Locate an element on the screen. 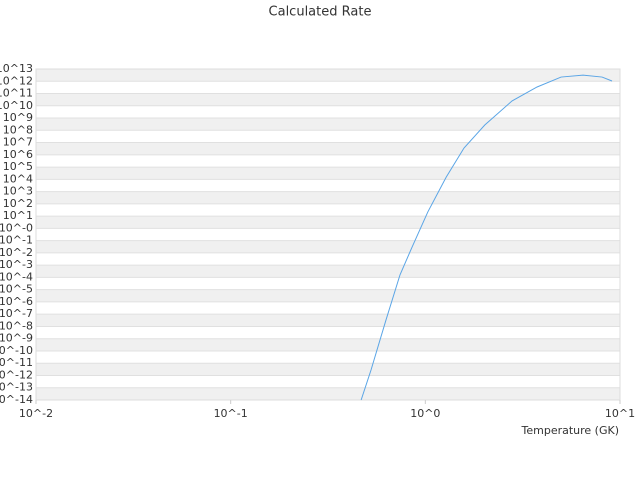  y-tick-label: 10^-0 is located at coordinates (16, 227).